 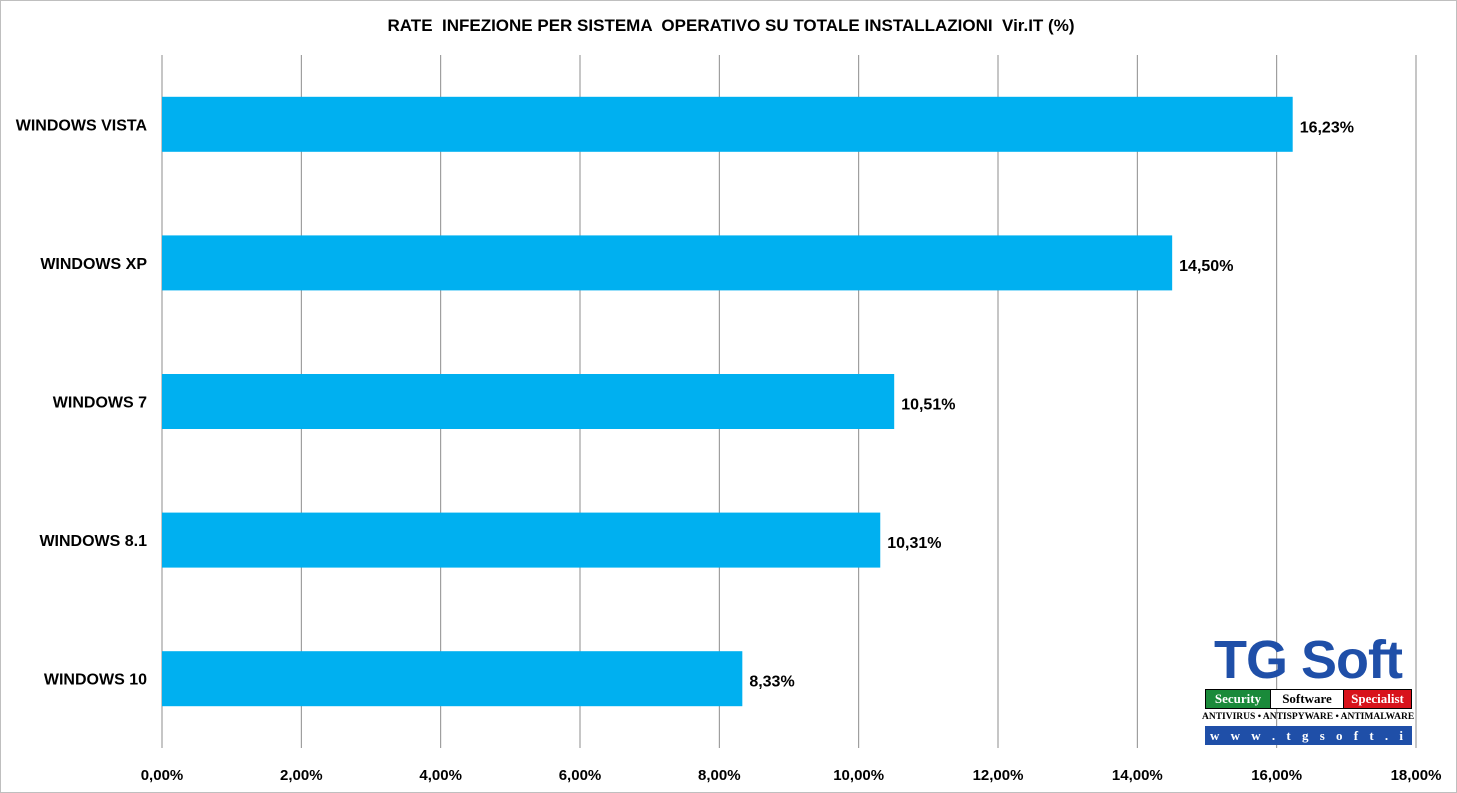 I want to click on category-label: WINDOWS VISTA, so click(x=82, y=125).